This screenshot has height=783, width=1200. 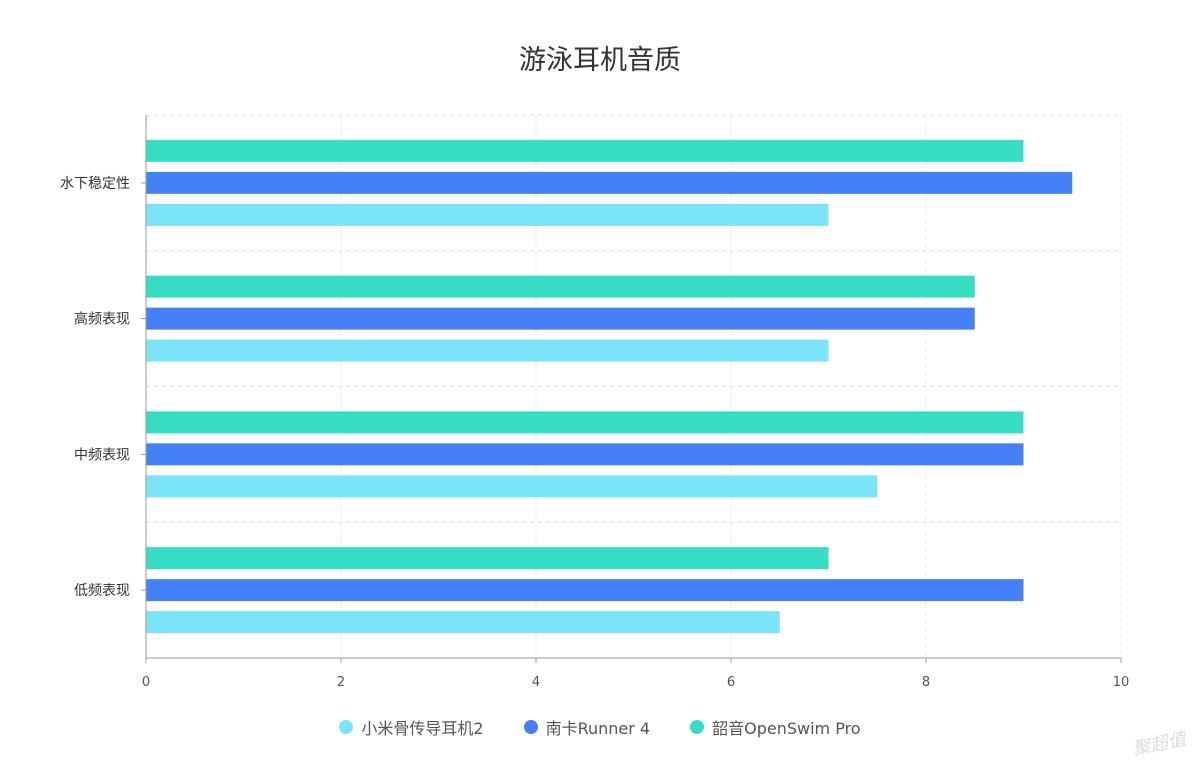 I want to click on x-tick-label: 10, so click(x=1121, y=682).